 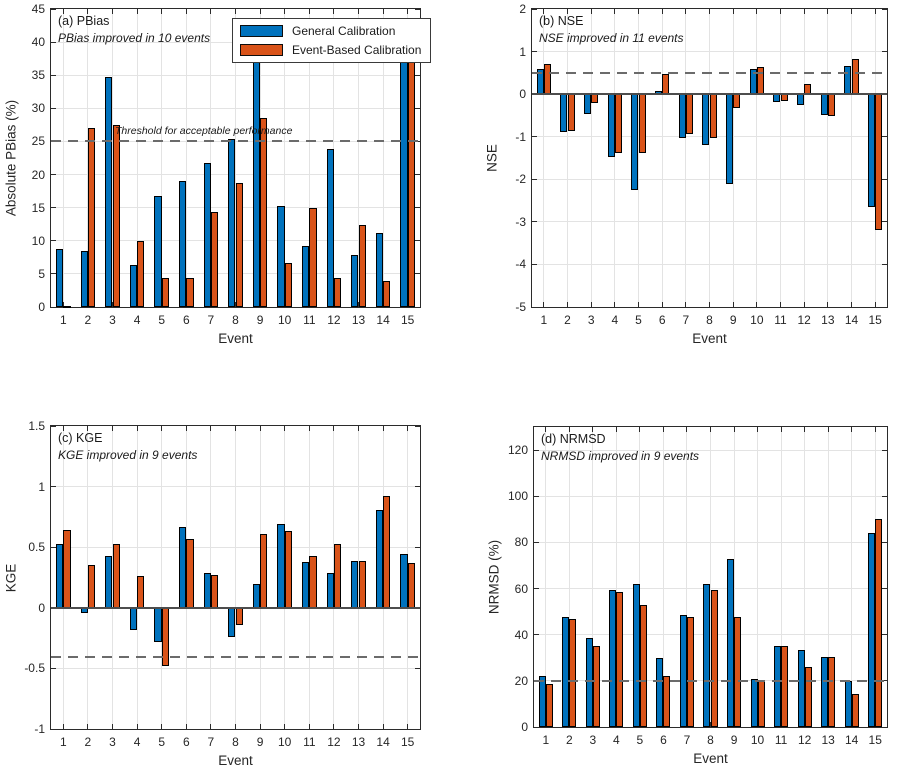 I want to click on threshold-dashed-line, so click(x=709, y=72).